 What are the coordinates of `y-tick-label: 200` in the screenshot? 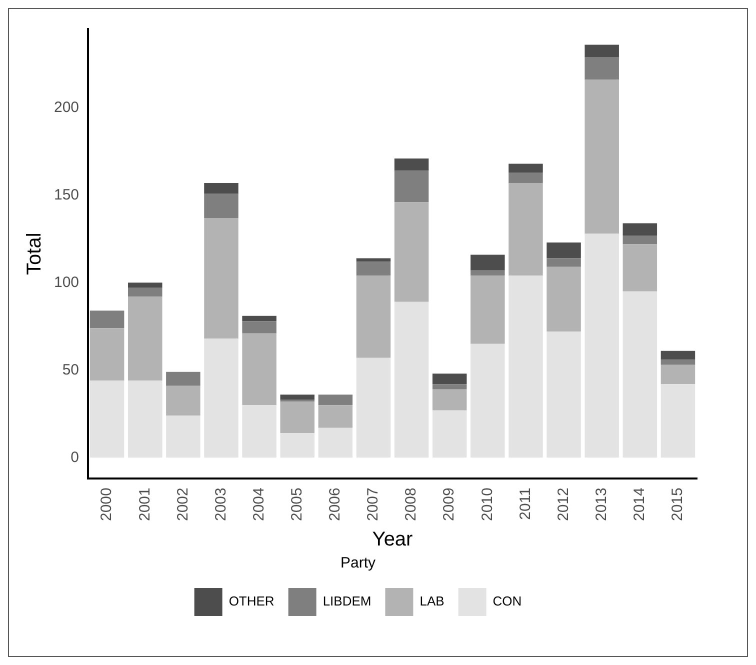 It's located at (67, 107).